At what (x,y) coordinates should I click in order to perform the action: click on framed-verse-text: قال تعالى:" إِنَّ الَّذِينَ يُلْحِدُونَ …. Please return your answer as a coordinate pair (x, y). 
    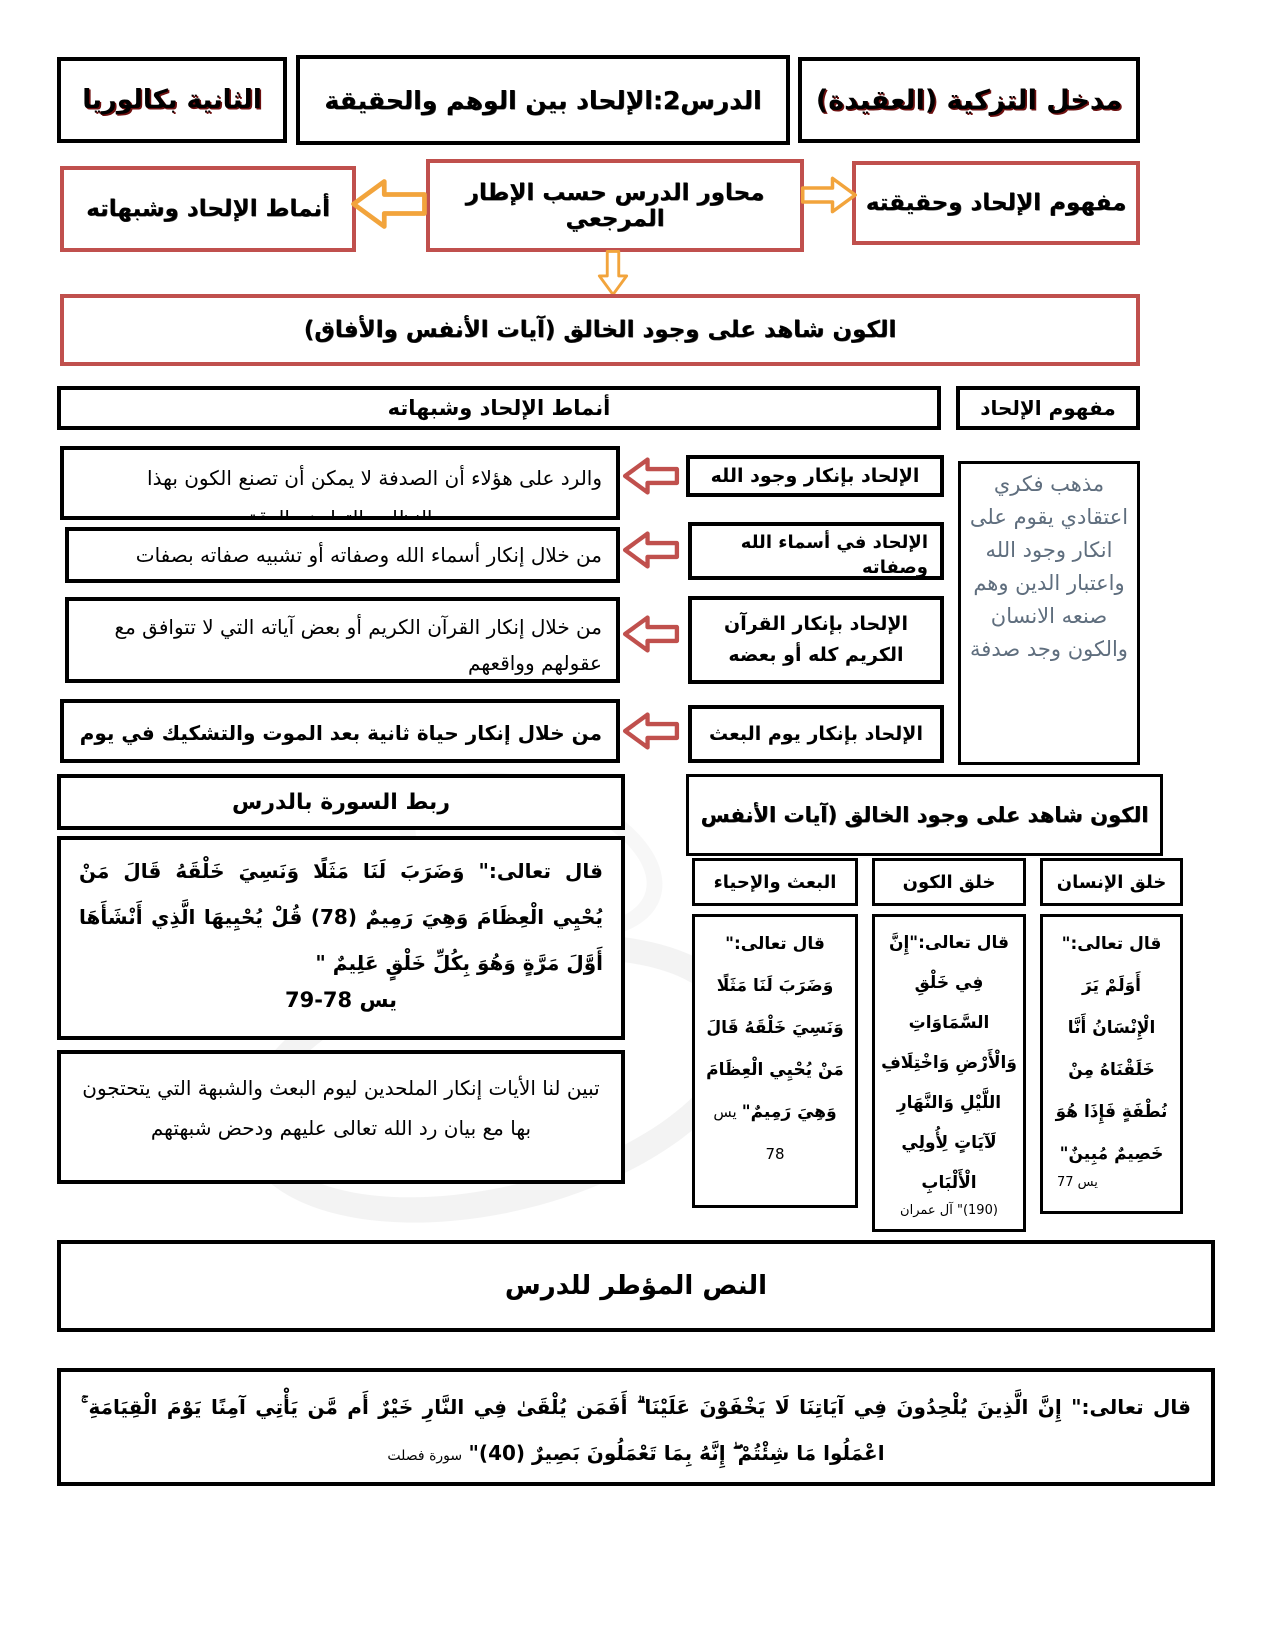
    Looking at the image, I should click on (636, 1430).